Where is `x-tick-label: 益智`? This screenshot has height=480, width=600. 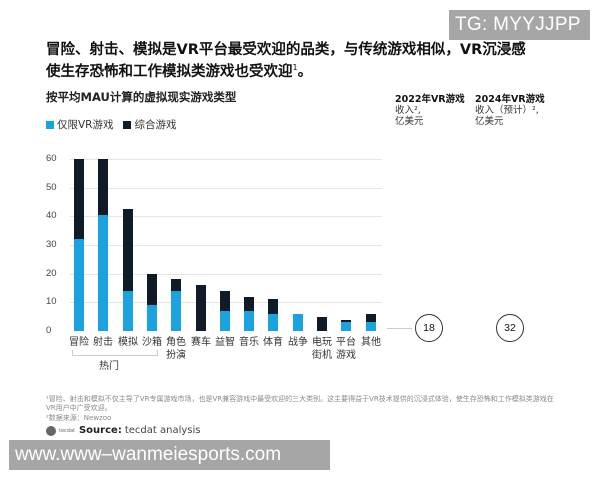 x-tick-label: 益智 is located at coordinates (225, 342).